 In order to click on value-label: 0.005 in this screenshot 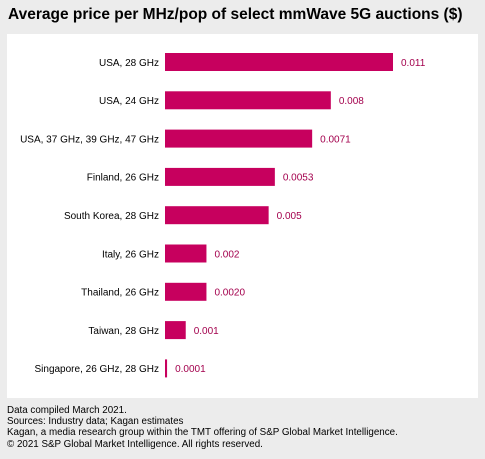, I will do `click(289, 216)`.